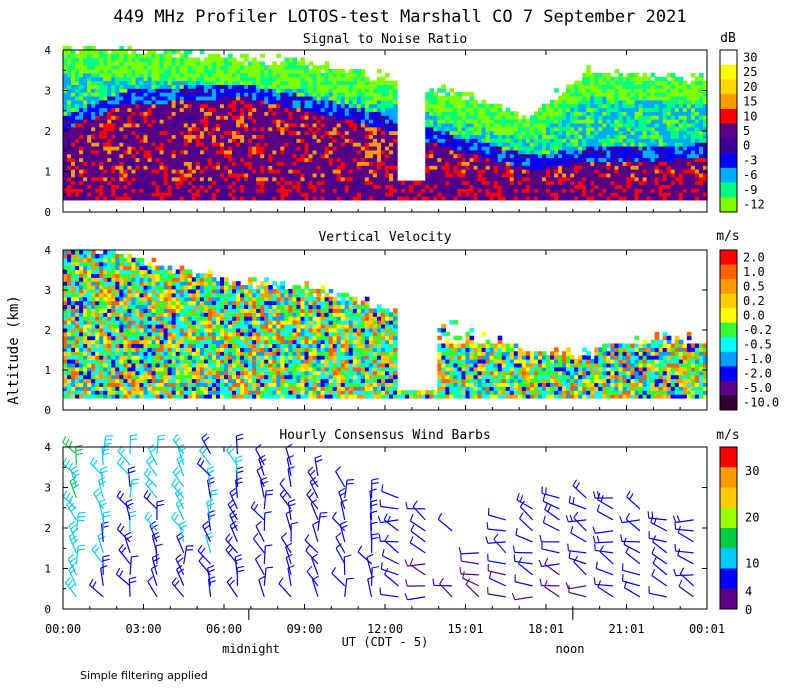 This screenshot has height=700, width=800. Describe the element at coordinates (14, 350) in the screenshot. I see `y-axis-label: Altitude (km)` at that location.